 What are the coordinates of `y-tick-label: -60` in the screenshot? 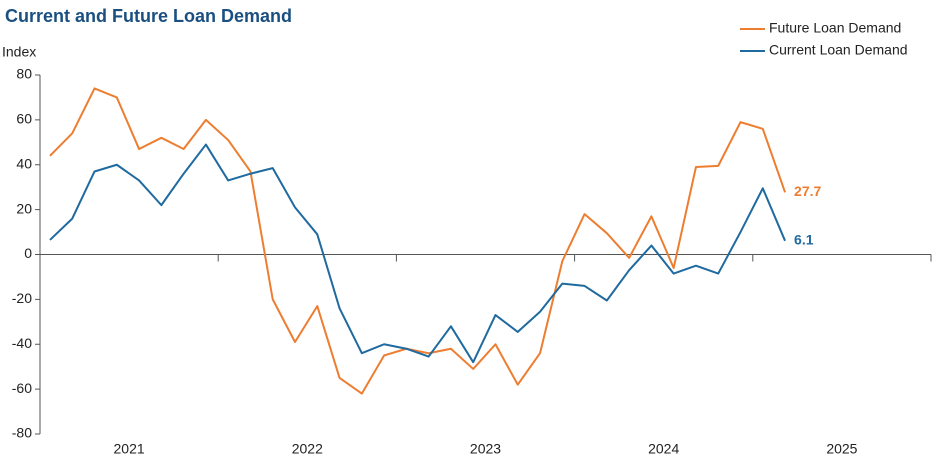 It's located at (22, 388).